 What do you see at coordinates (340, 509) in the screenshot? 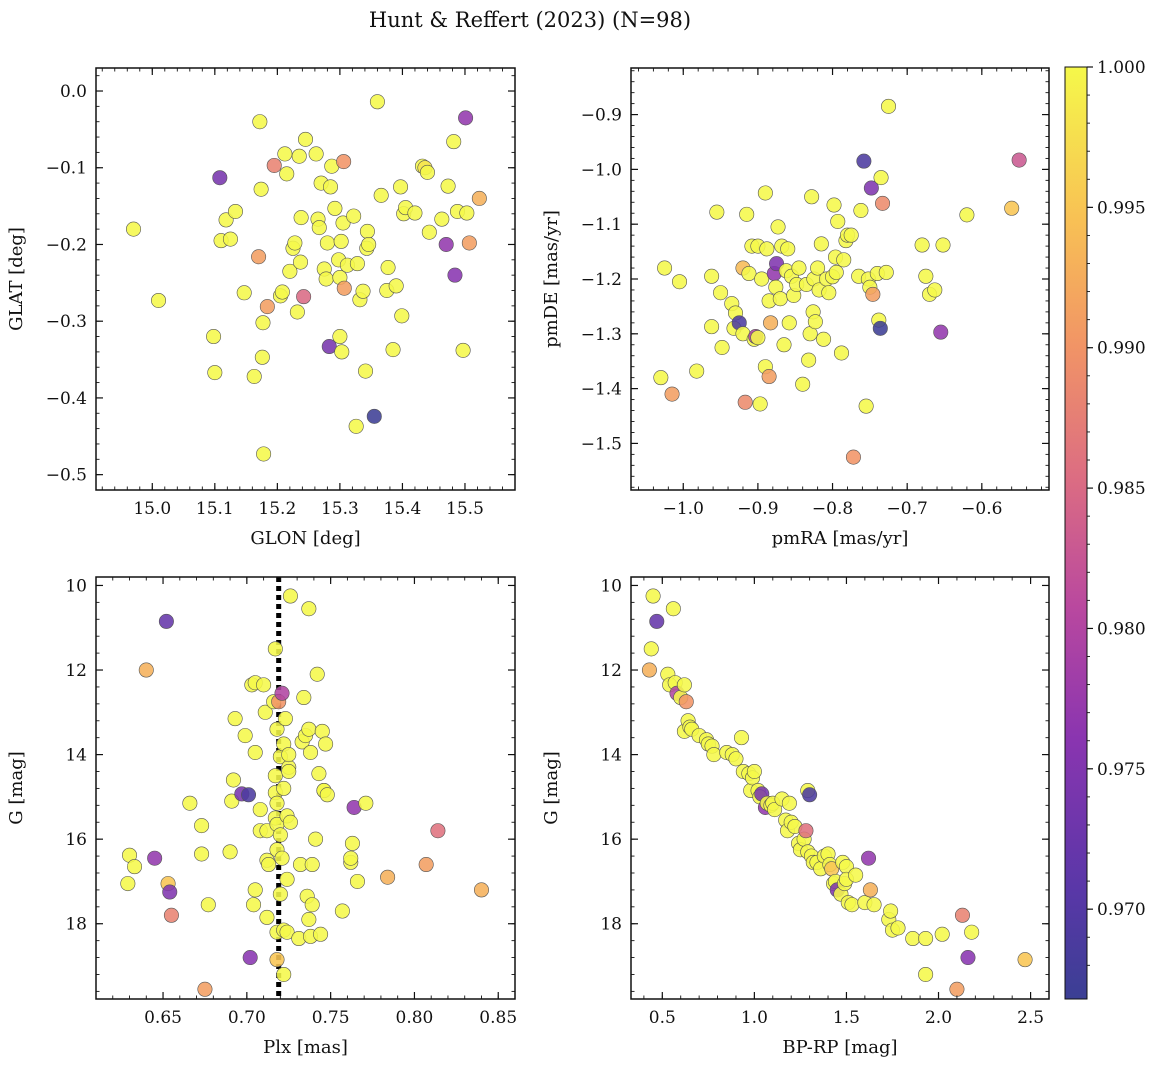
I see `x-tick-label: 15.3` at bounding box center [340, 509].